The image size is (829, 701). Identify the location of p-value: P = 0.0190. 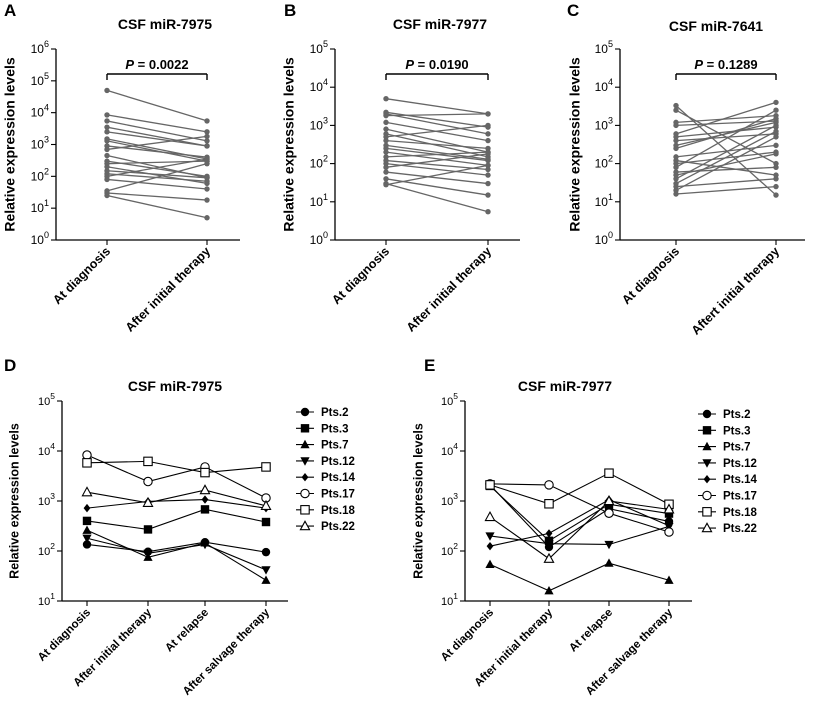
(436, 64).